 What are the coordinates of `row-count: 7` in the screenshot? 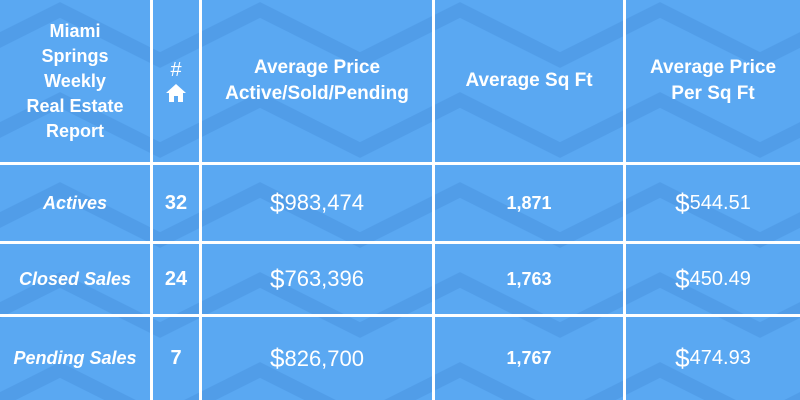 It's located at (177, 358).